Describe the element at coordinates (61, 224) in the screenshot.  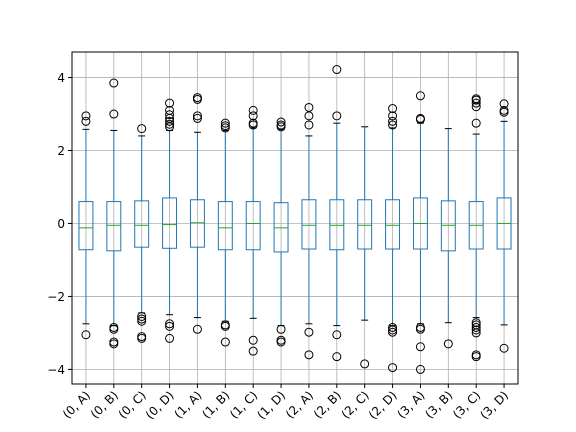
I see `y-tick-label: 0` at that location.